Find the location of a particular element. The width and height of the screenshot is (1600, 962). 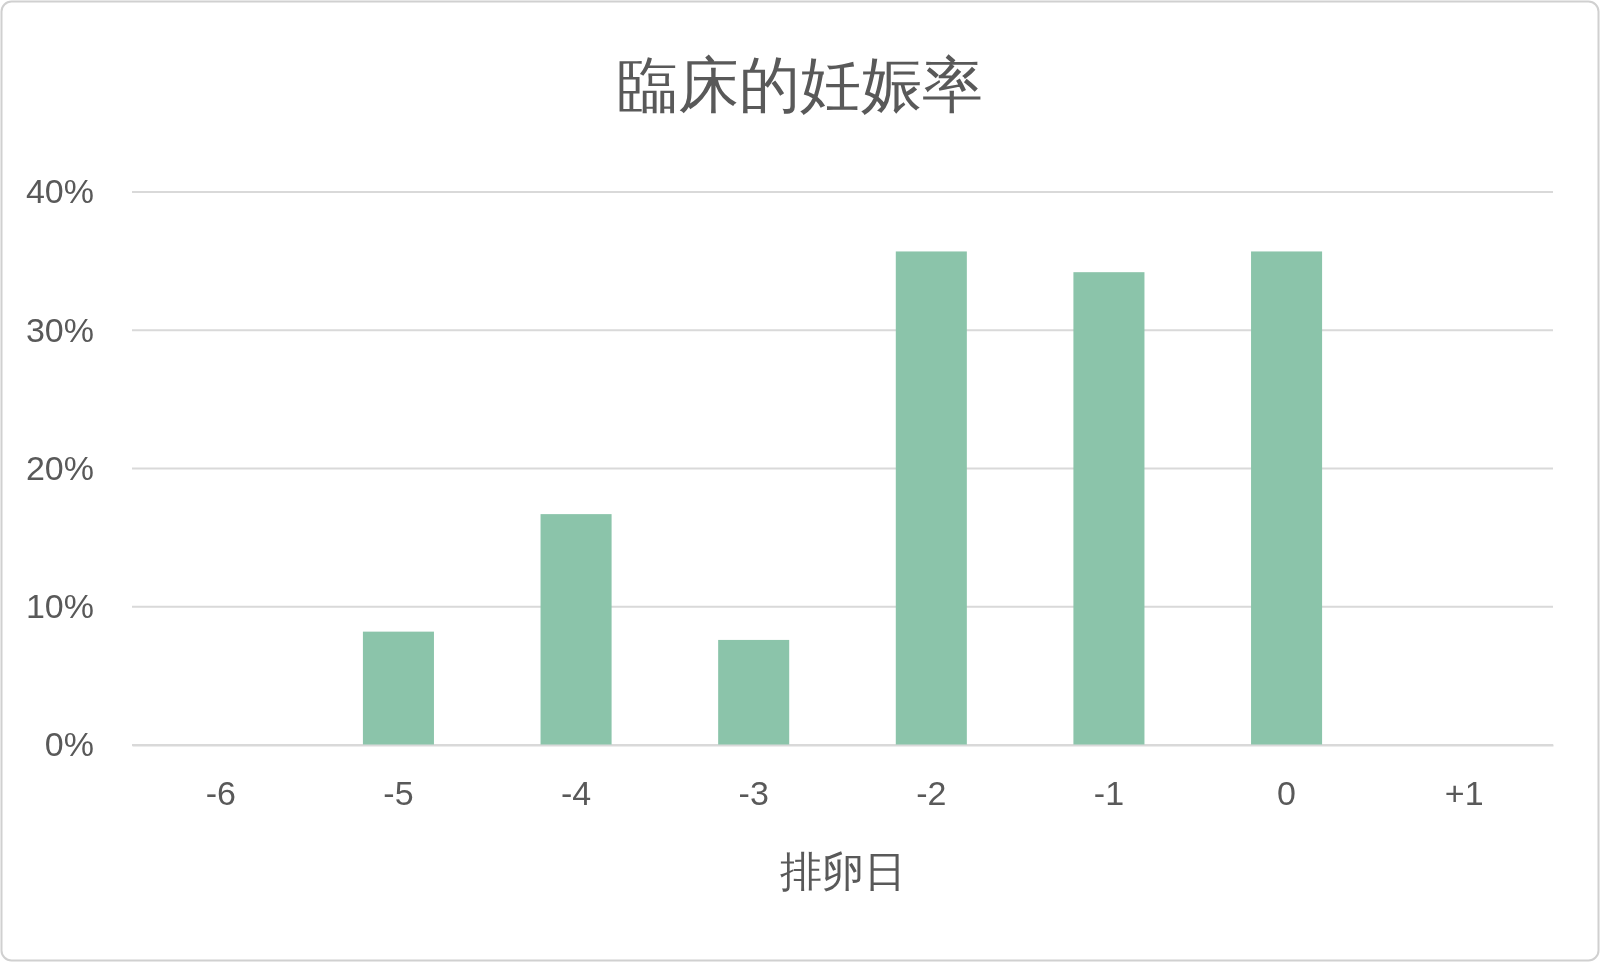

x-tick-label: +1 is located at coordinates (1464, 793).